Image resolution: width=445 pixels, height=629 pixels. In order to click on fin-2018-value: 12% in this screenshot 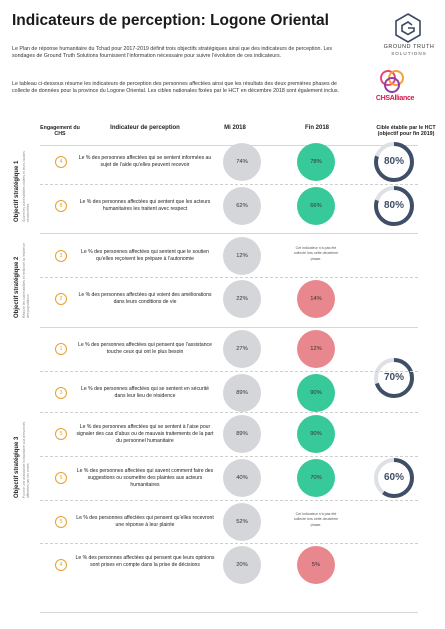, I will do `click(316, 349)`.